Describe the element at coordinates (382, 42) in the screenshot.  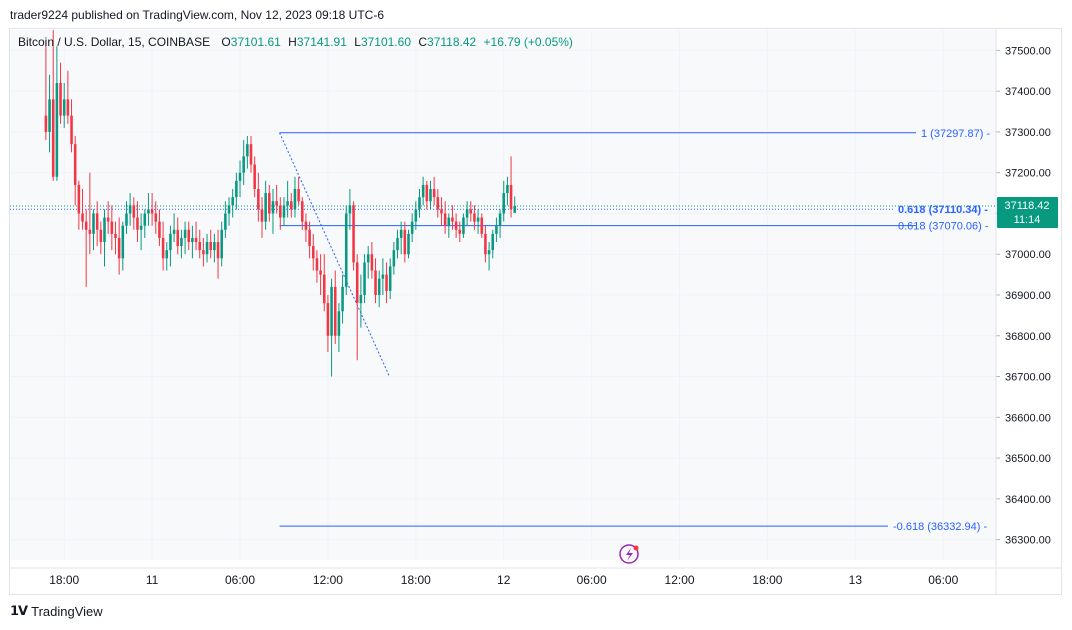
I see `low-value: L37101.60` at that location.